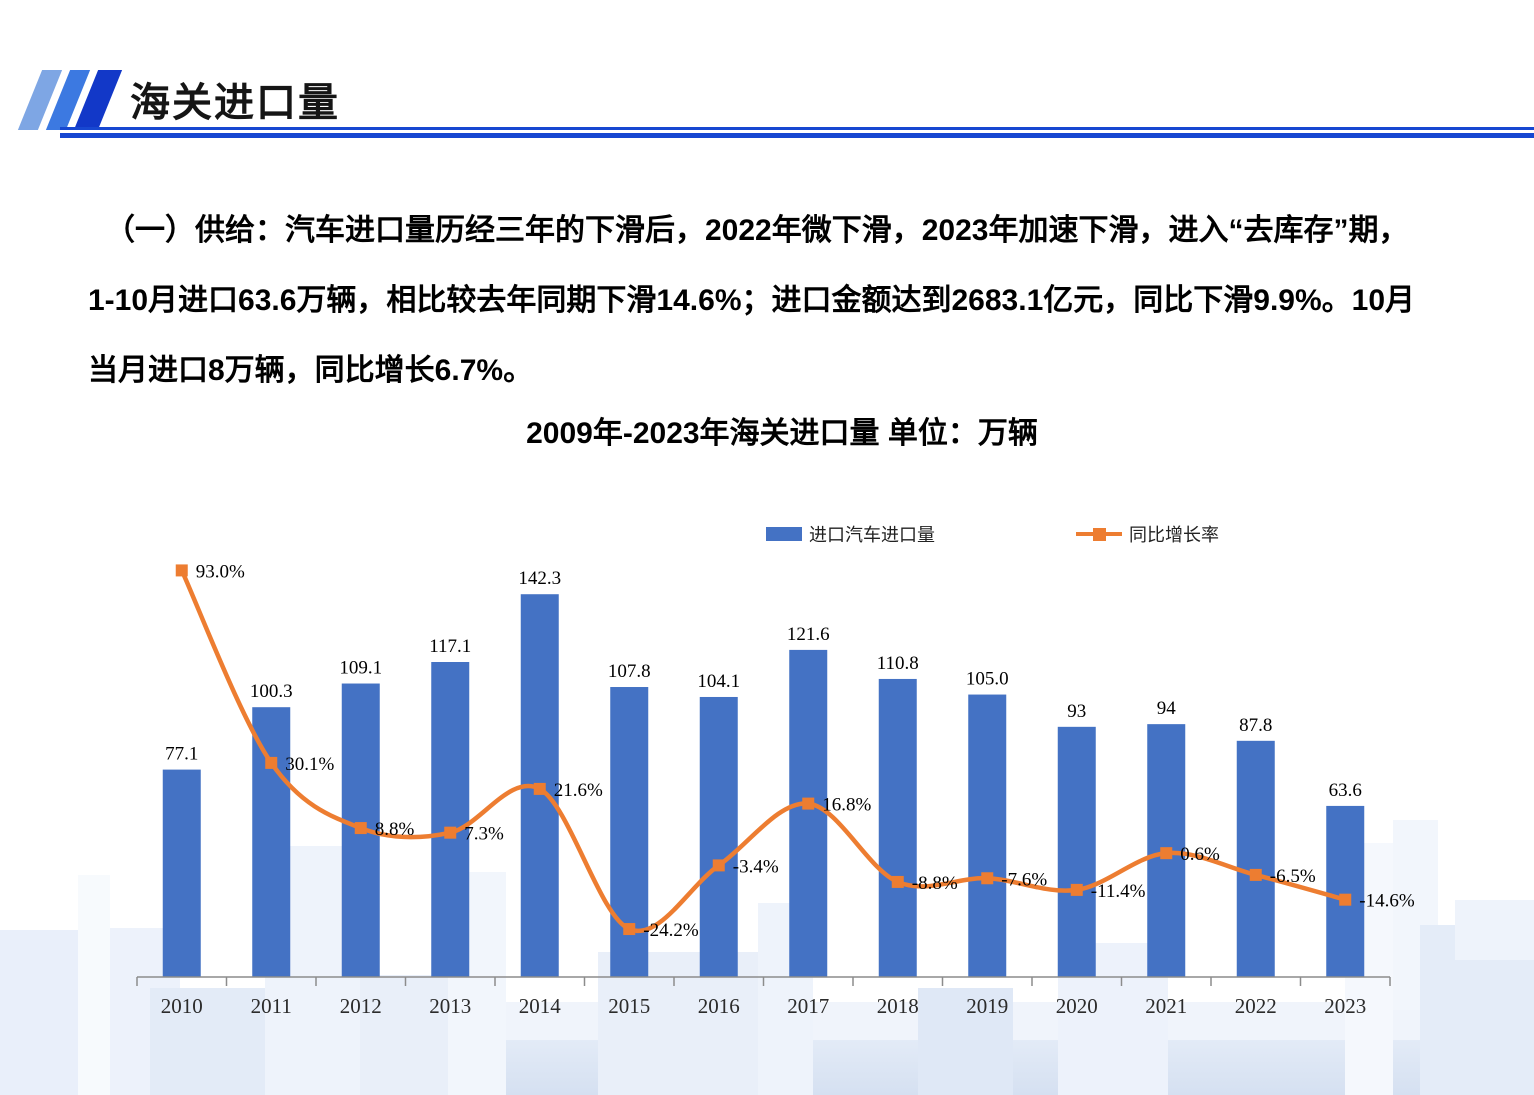  Describe the element at coordinates (987, 835) in the screenshot. I see `bar-2019` at that location.